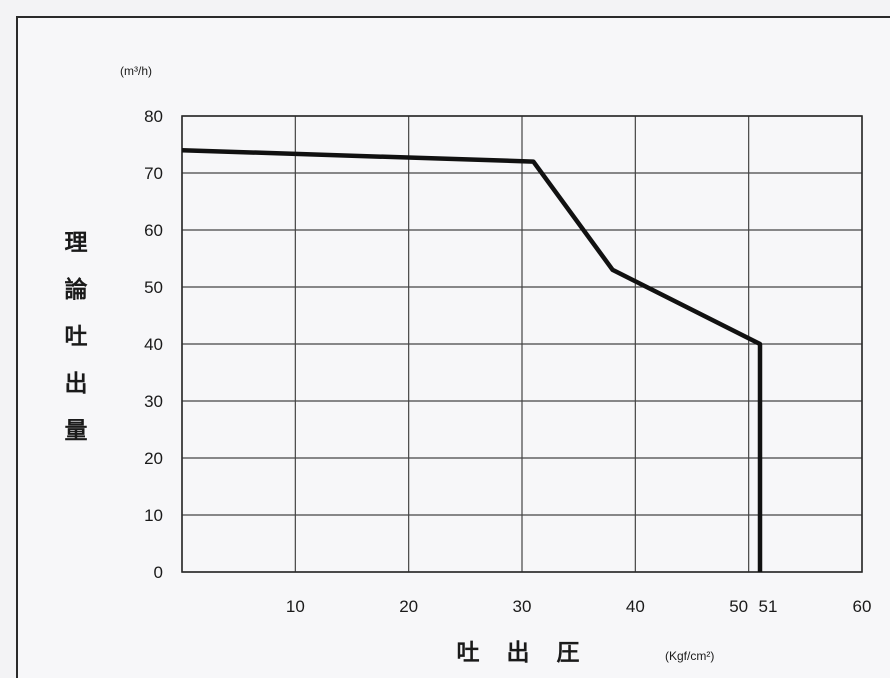  I want to click on y-tick-label: 10, so click(153, 515).